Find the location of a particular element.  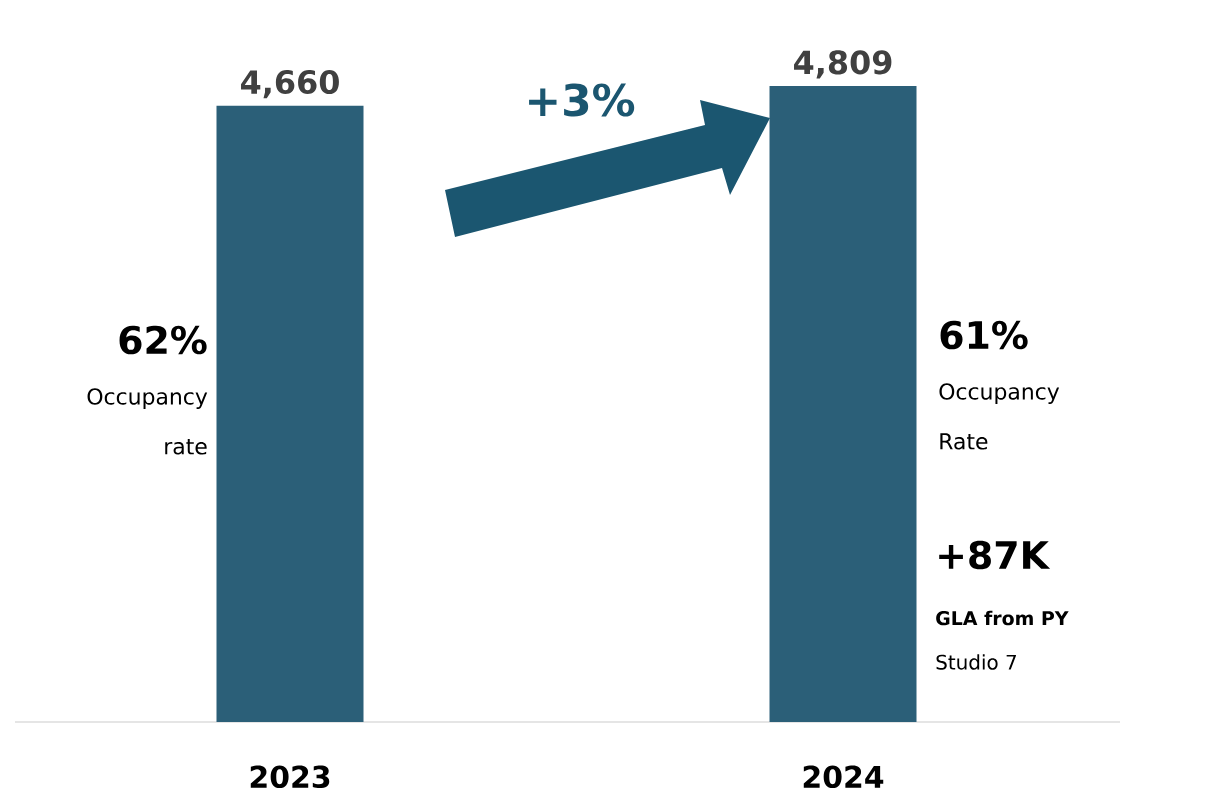

annotation: GLA from PY is located at coordinates (1002, 618).